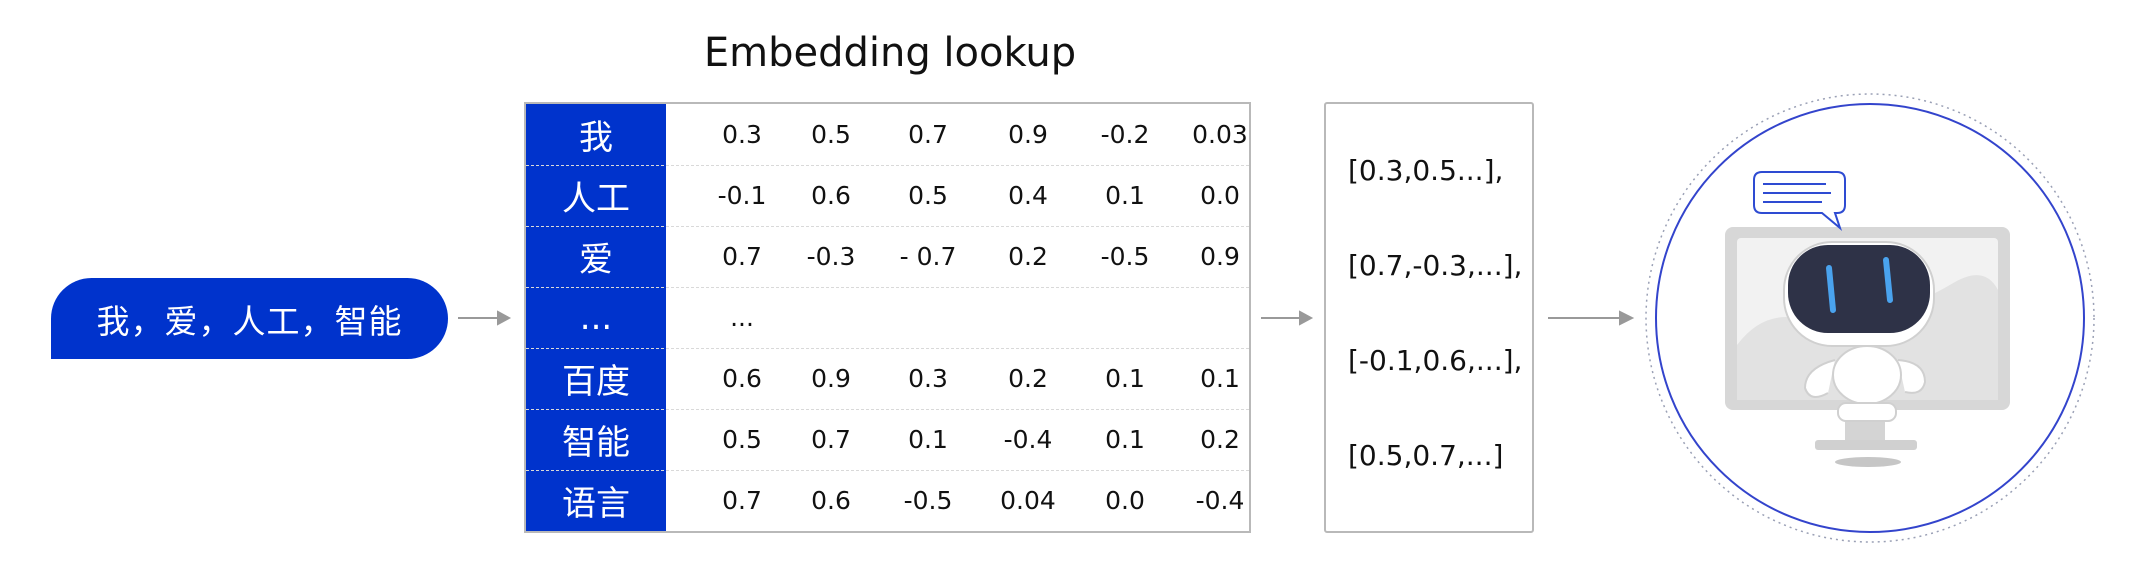 The width and height of the screenshot is (2135, 588). I want to click on chat-bubble-icon, so click(1799, 200).